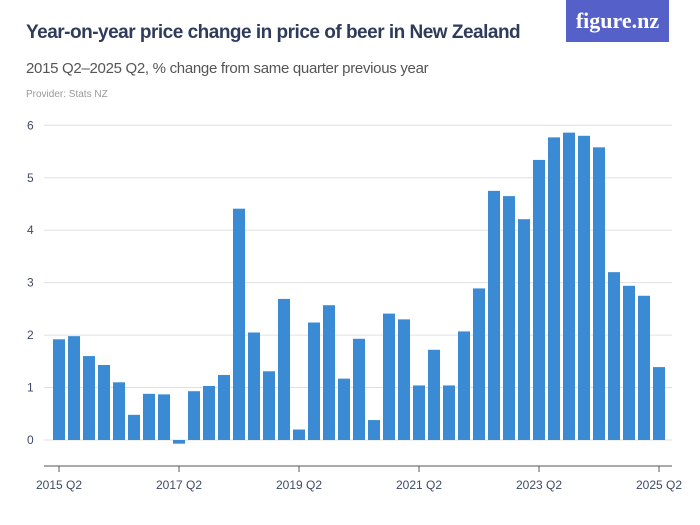  What do you see at coordinates (30, 335) in the screenshot?
I see `y-tick-label: 2` at bounding box center [30, 335].